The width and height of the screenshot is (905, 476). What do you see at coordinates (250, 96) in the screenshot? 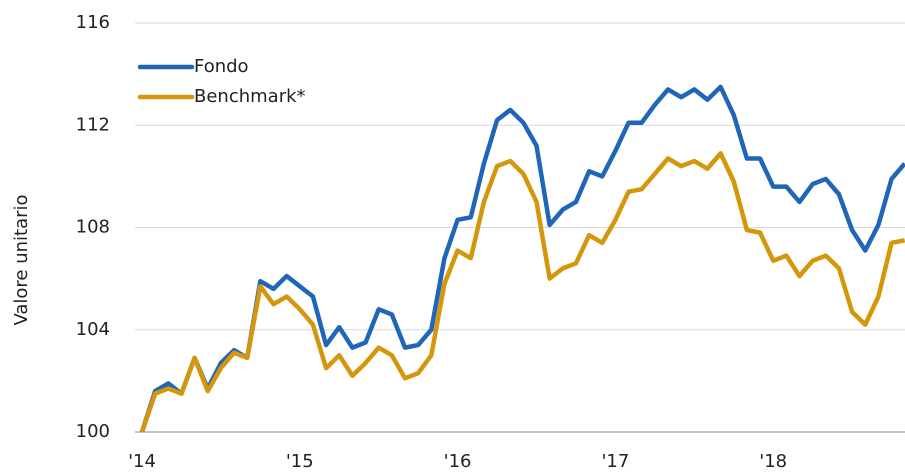
I see `legend-label: Benchmark*` at bounding box center [250, 96].